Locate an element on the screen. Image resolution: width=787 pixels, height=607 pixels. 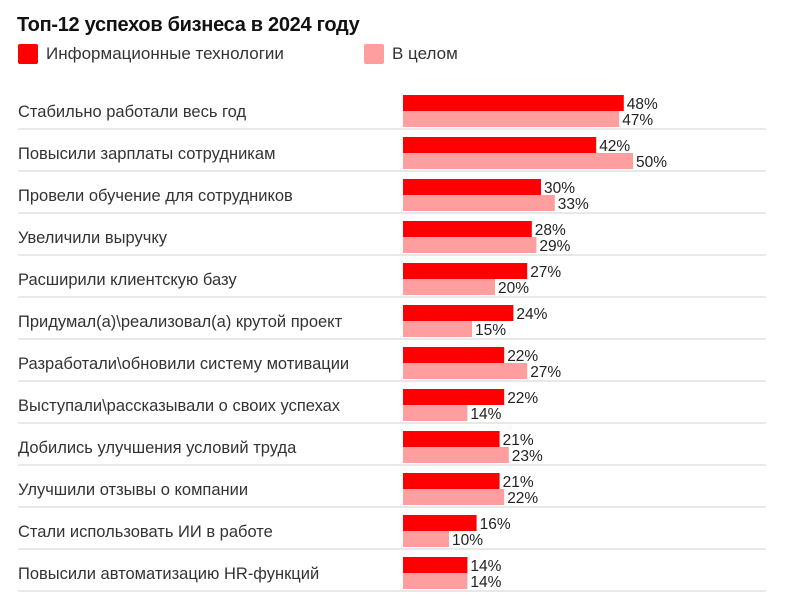
value-label-overall: 15% is located at coordinates (490, 330).